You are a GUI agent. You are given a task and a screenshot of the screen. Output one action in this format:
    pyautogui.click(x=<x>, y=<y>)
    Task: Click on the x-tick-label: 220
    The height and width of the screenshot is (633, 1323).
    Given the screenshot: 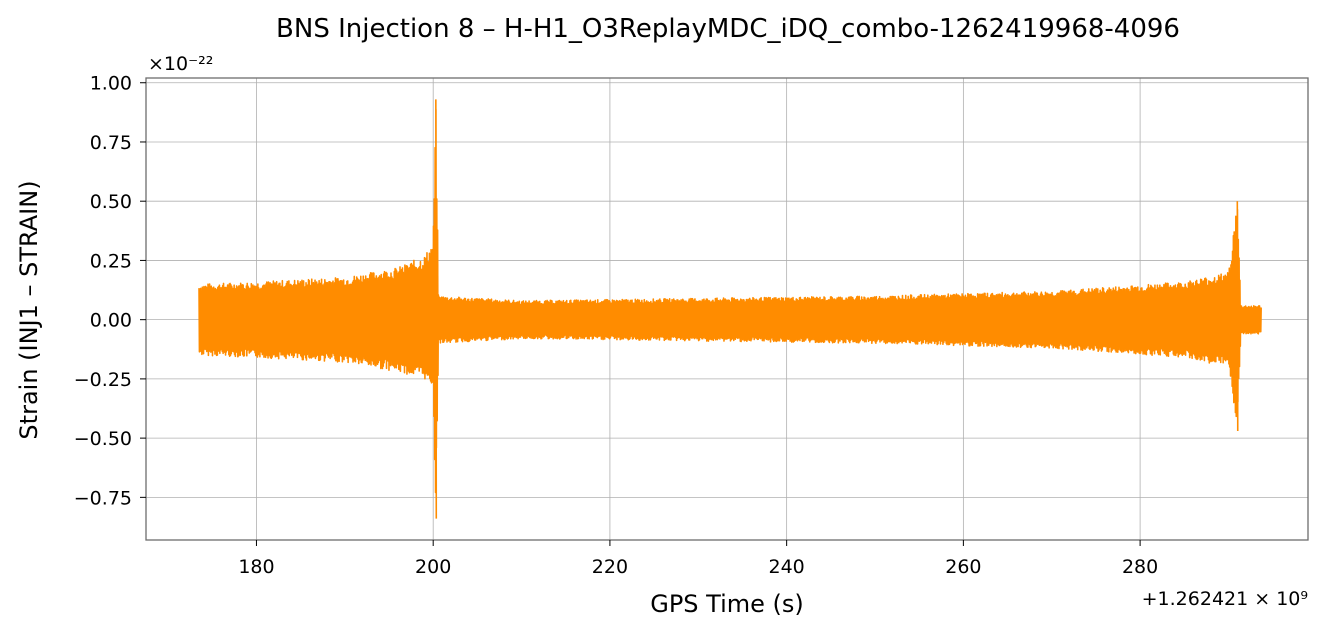 What is the action you would take?
    pyautogui.click(x=610, y=567)
    